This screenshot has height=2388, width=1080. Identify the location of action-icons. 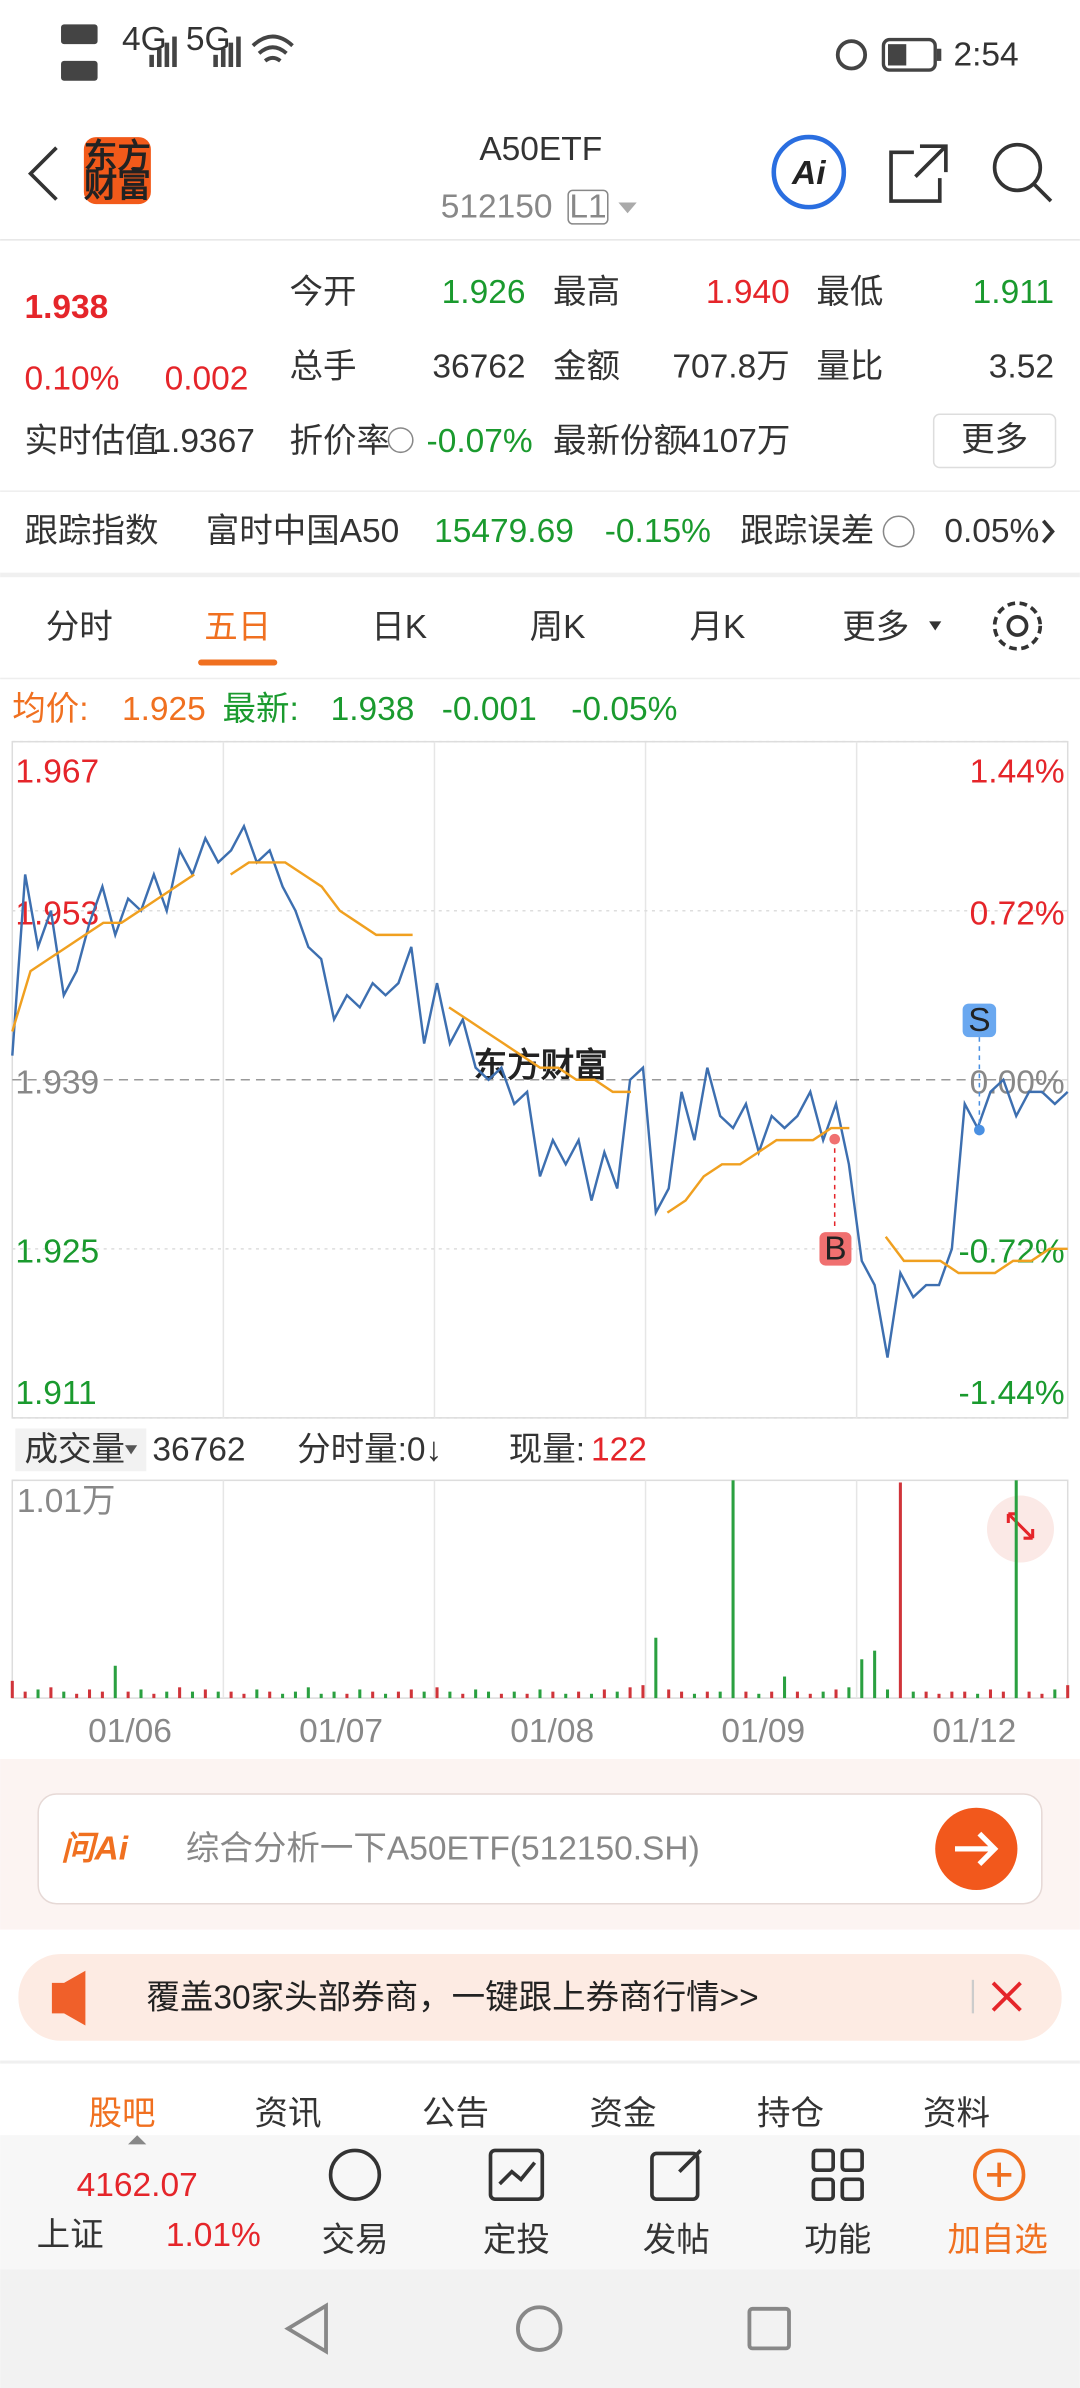
(677, 2174).